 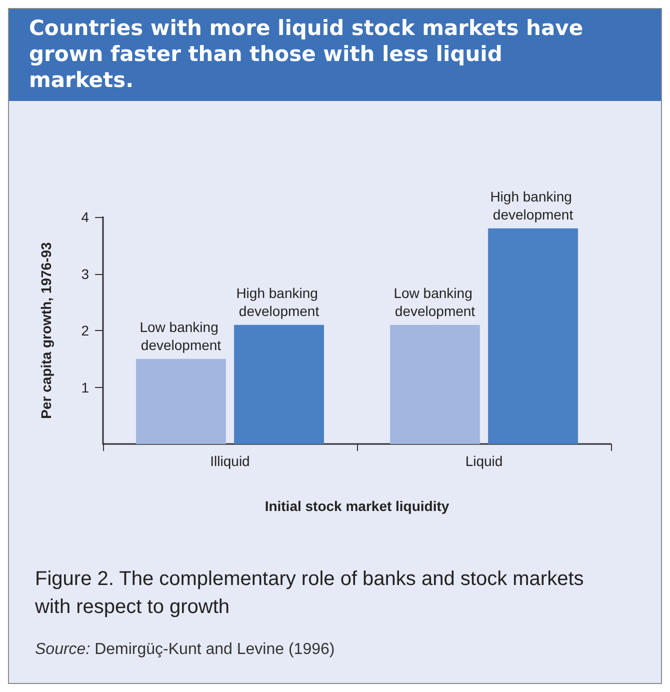 What do you see at coordinates (484, 461) in the screenshot?
I see `x-tick-label: Liquid` at bounding box center [484, 461].